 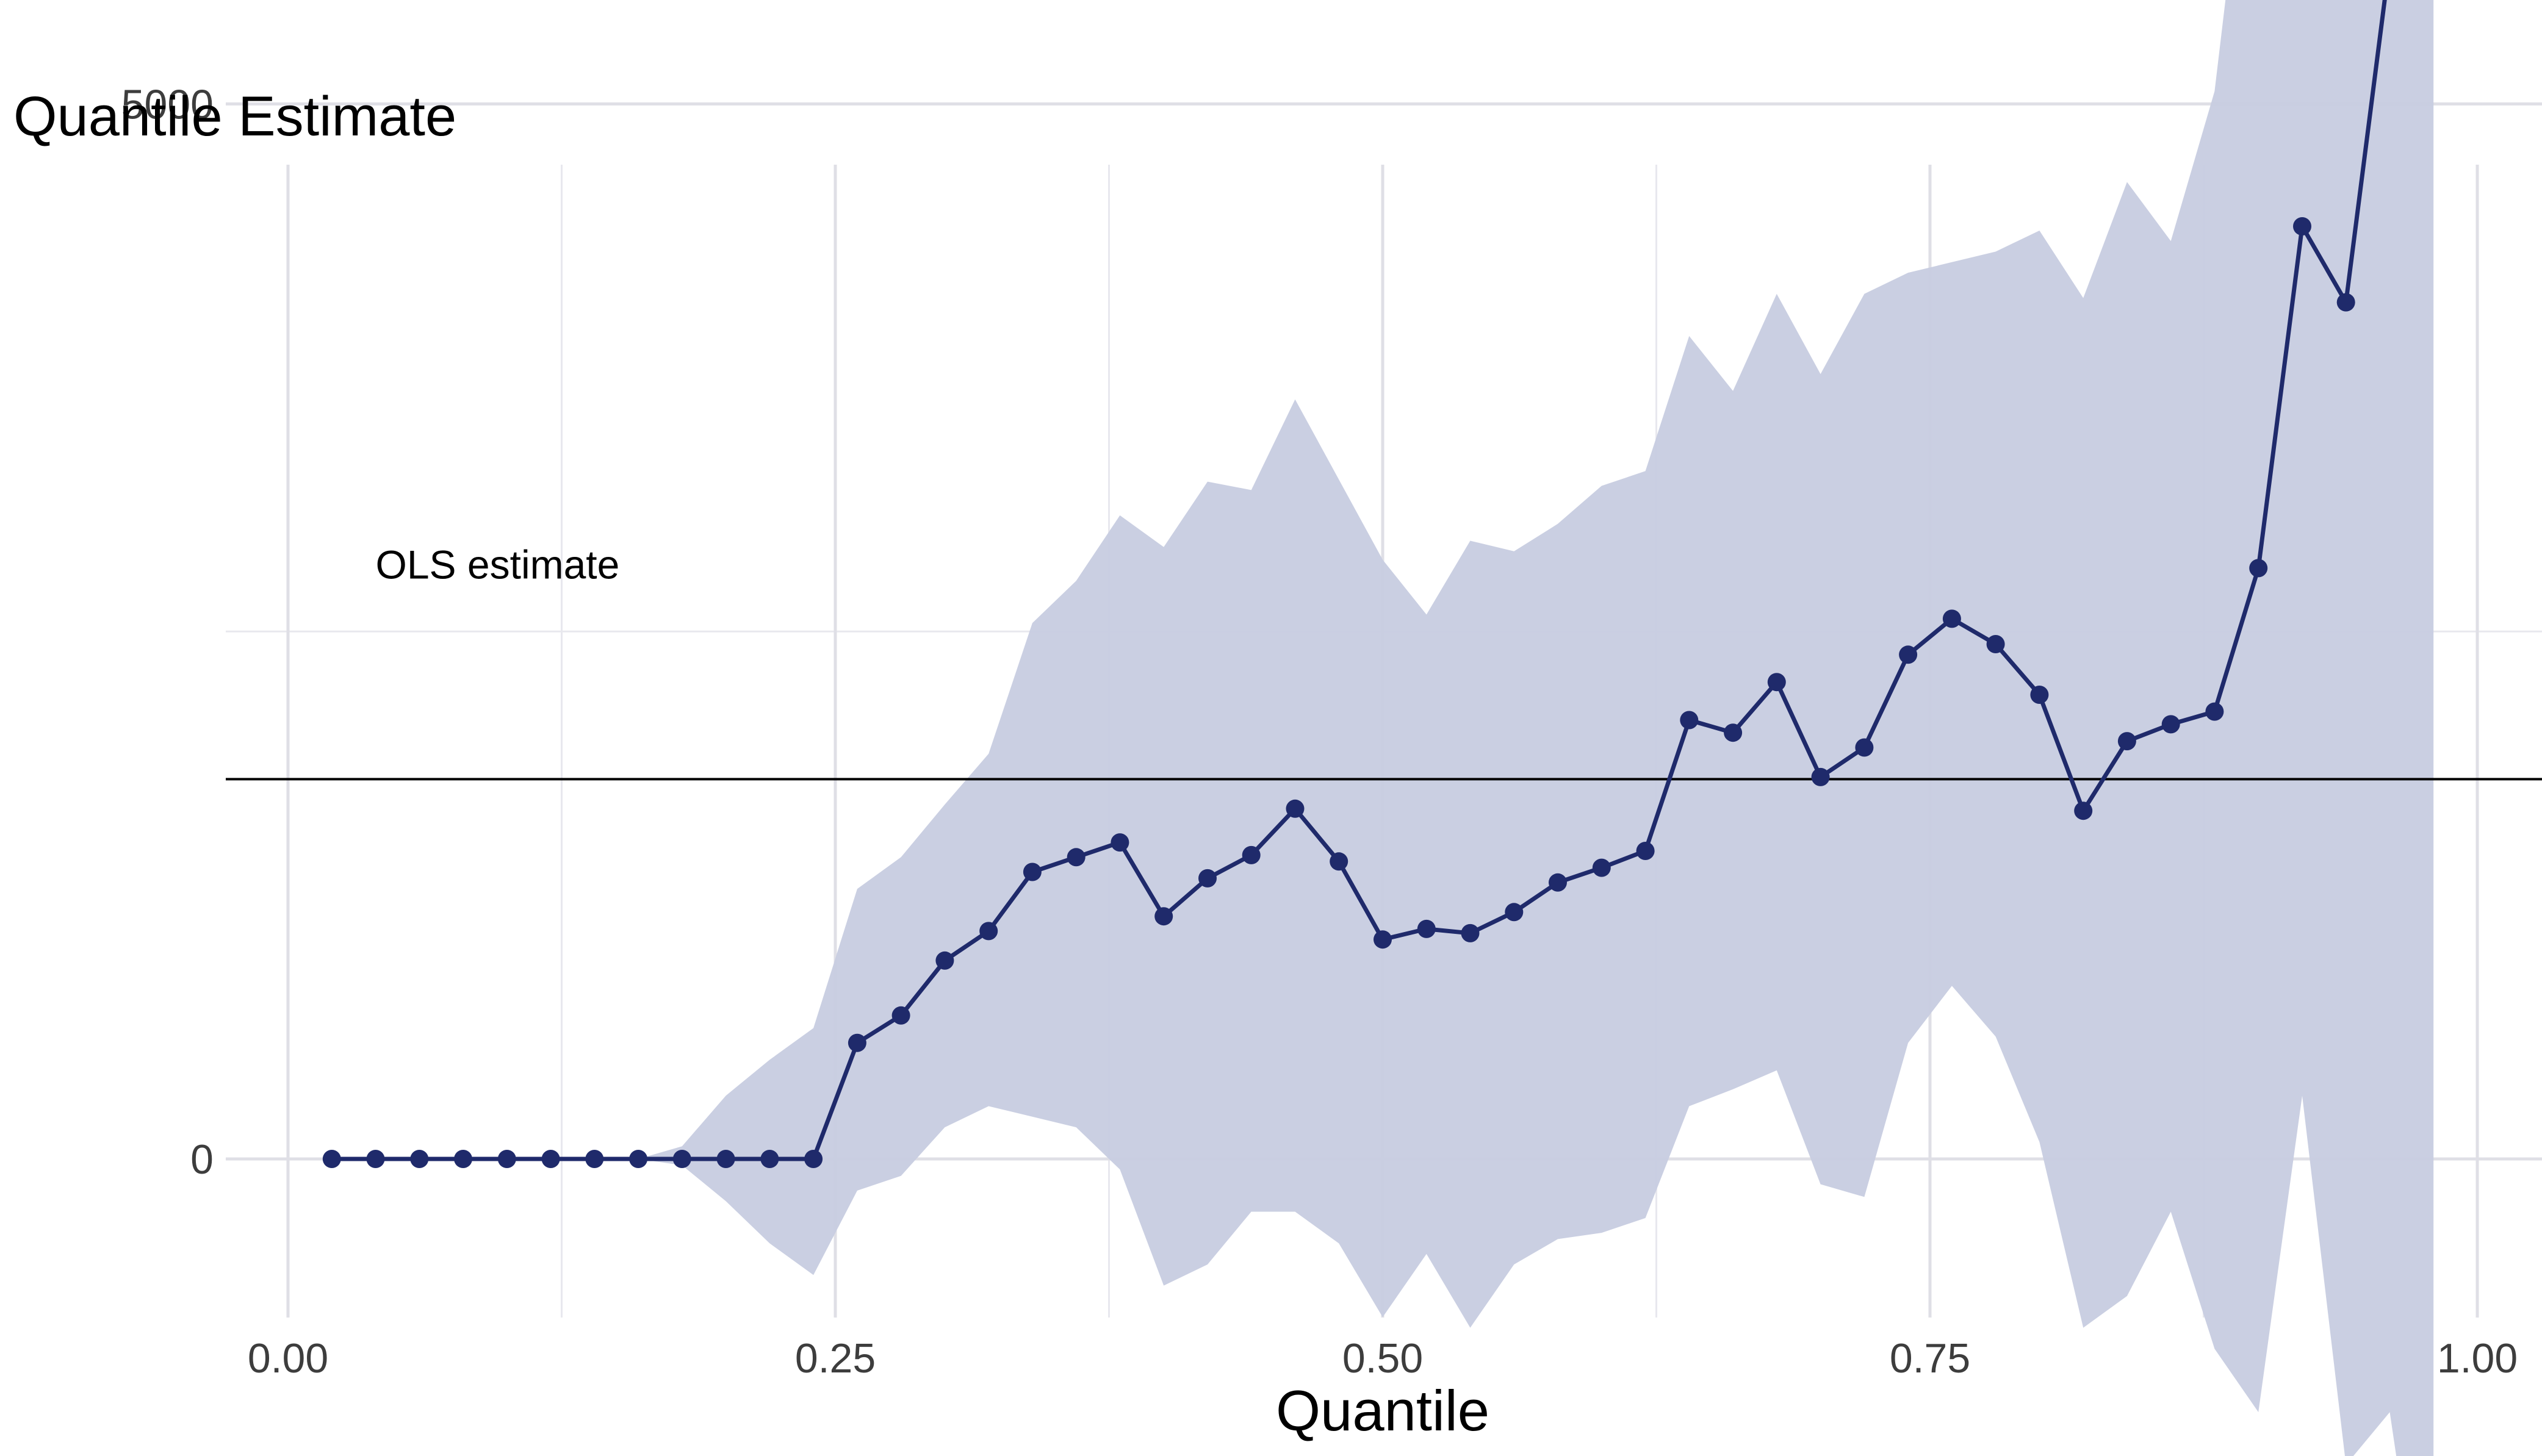 I want to click on y-tick-label: 5000, so click(x=167, y=104).